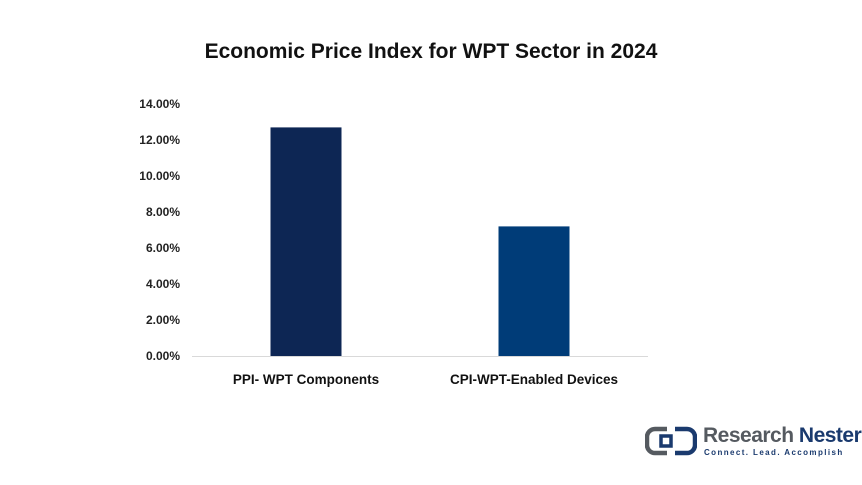 The image size is (862, 485). I want to click on x-category-label: CPI-WPT-Enabled Devices, so click(534, 379).